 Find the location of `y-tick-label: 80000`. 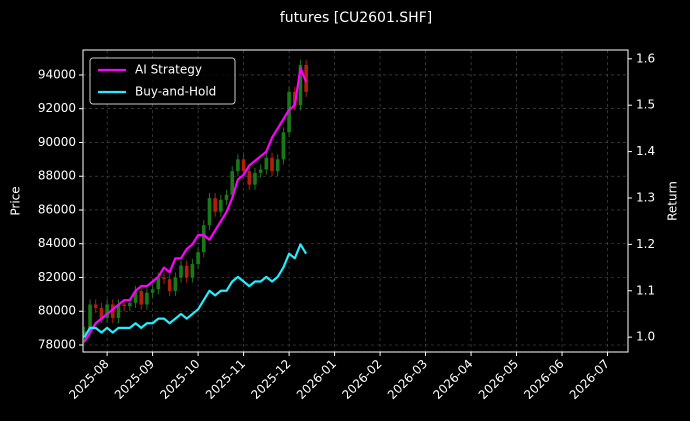

y-tick-label: 80000 is located at coordinates (57, 311).